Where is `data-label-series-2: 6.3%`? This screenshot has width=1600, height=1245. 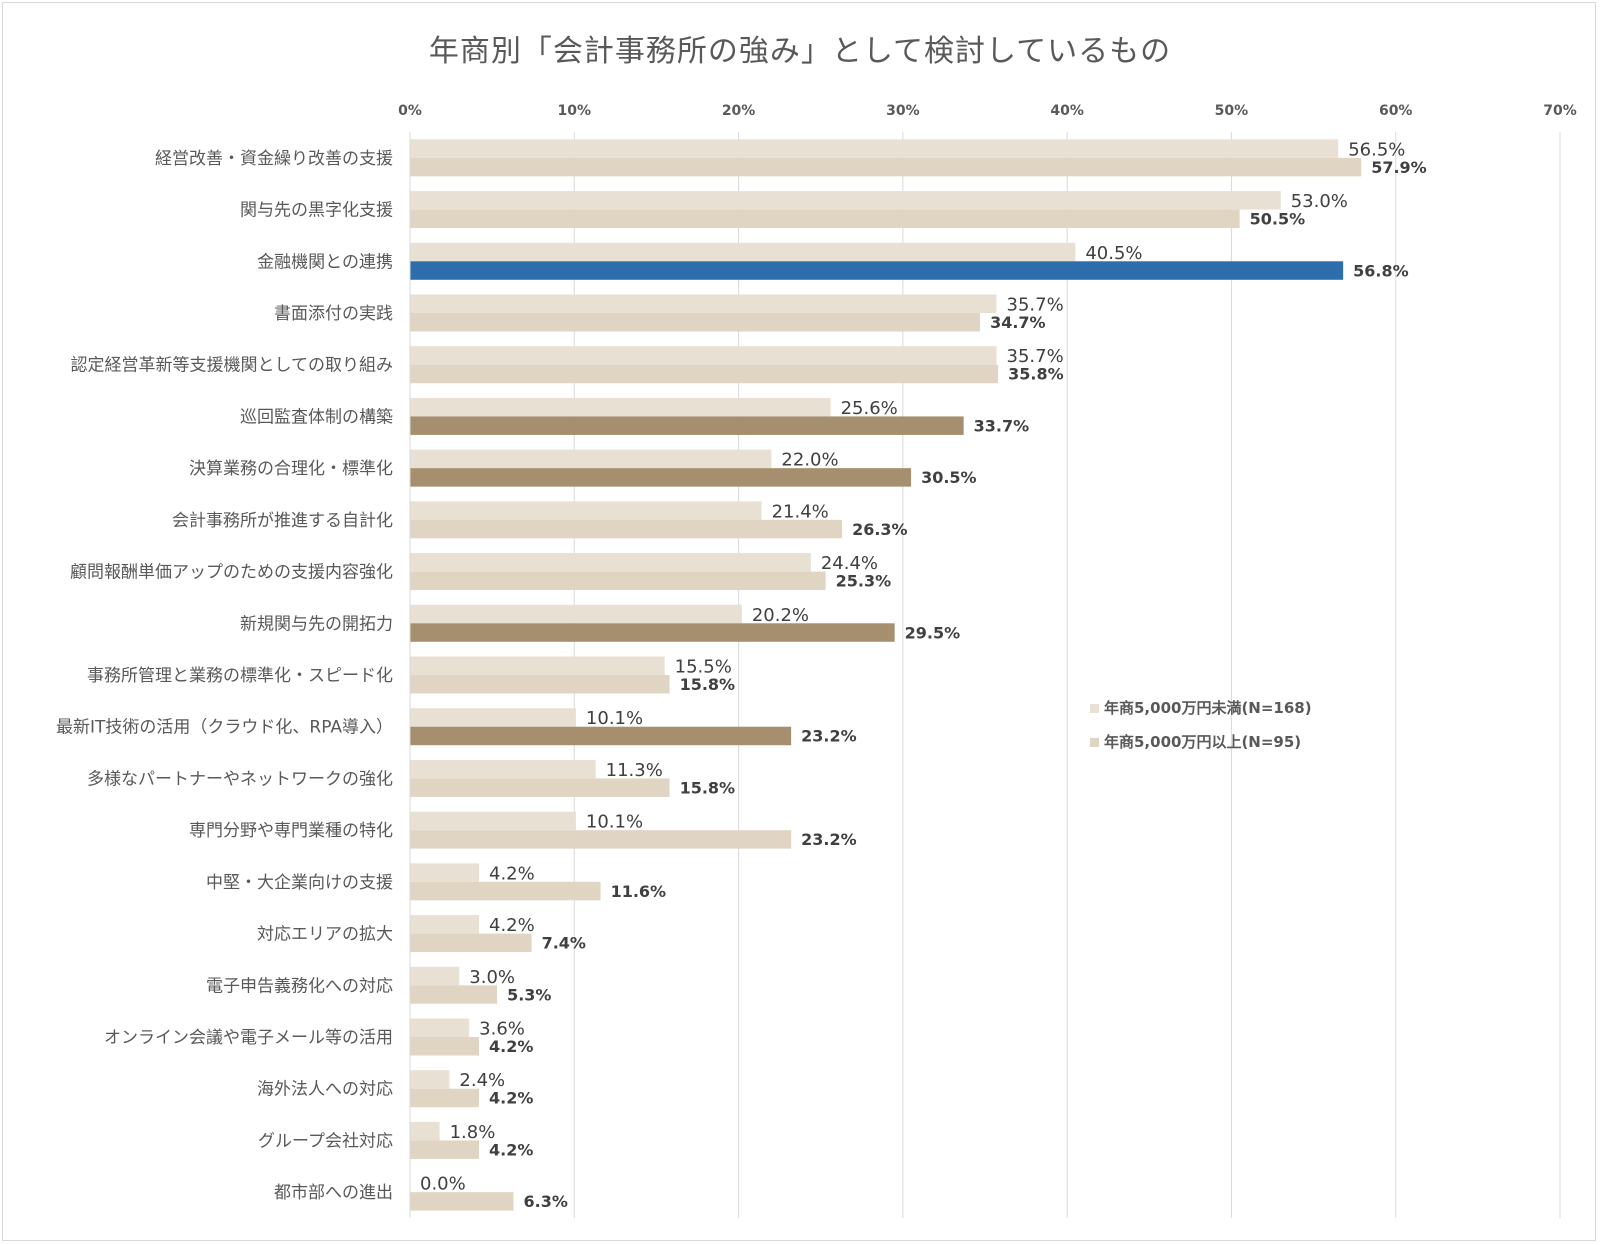 data-label-series-2: 6.3% is located at coordinates (546, 1201).